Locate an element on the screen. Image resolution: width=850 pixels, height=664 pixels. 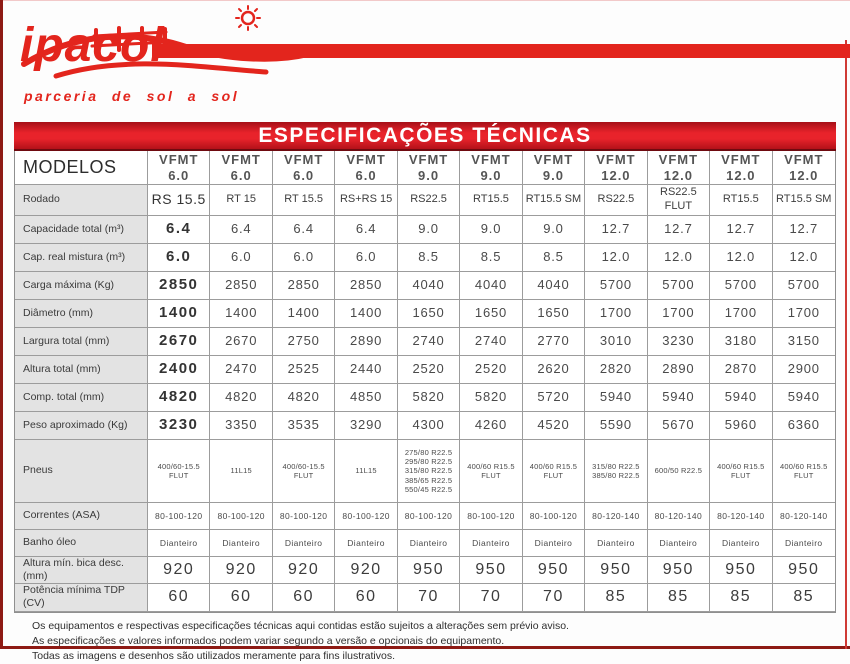
spec-cell: 1700 is located at coordinates (804, 314).